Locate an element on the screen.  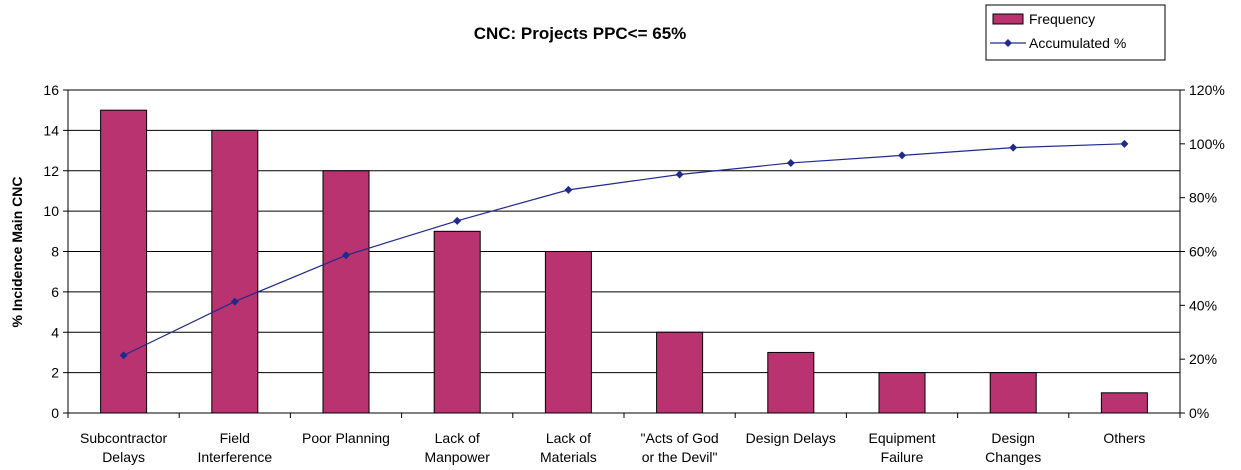
x-tick-label: Subcontractor Delays is located at coordinates (123, 447).